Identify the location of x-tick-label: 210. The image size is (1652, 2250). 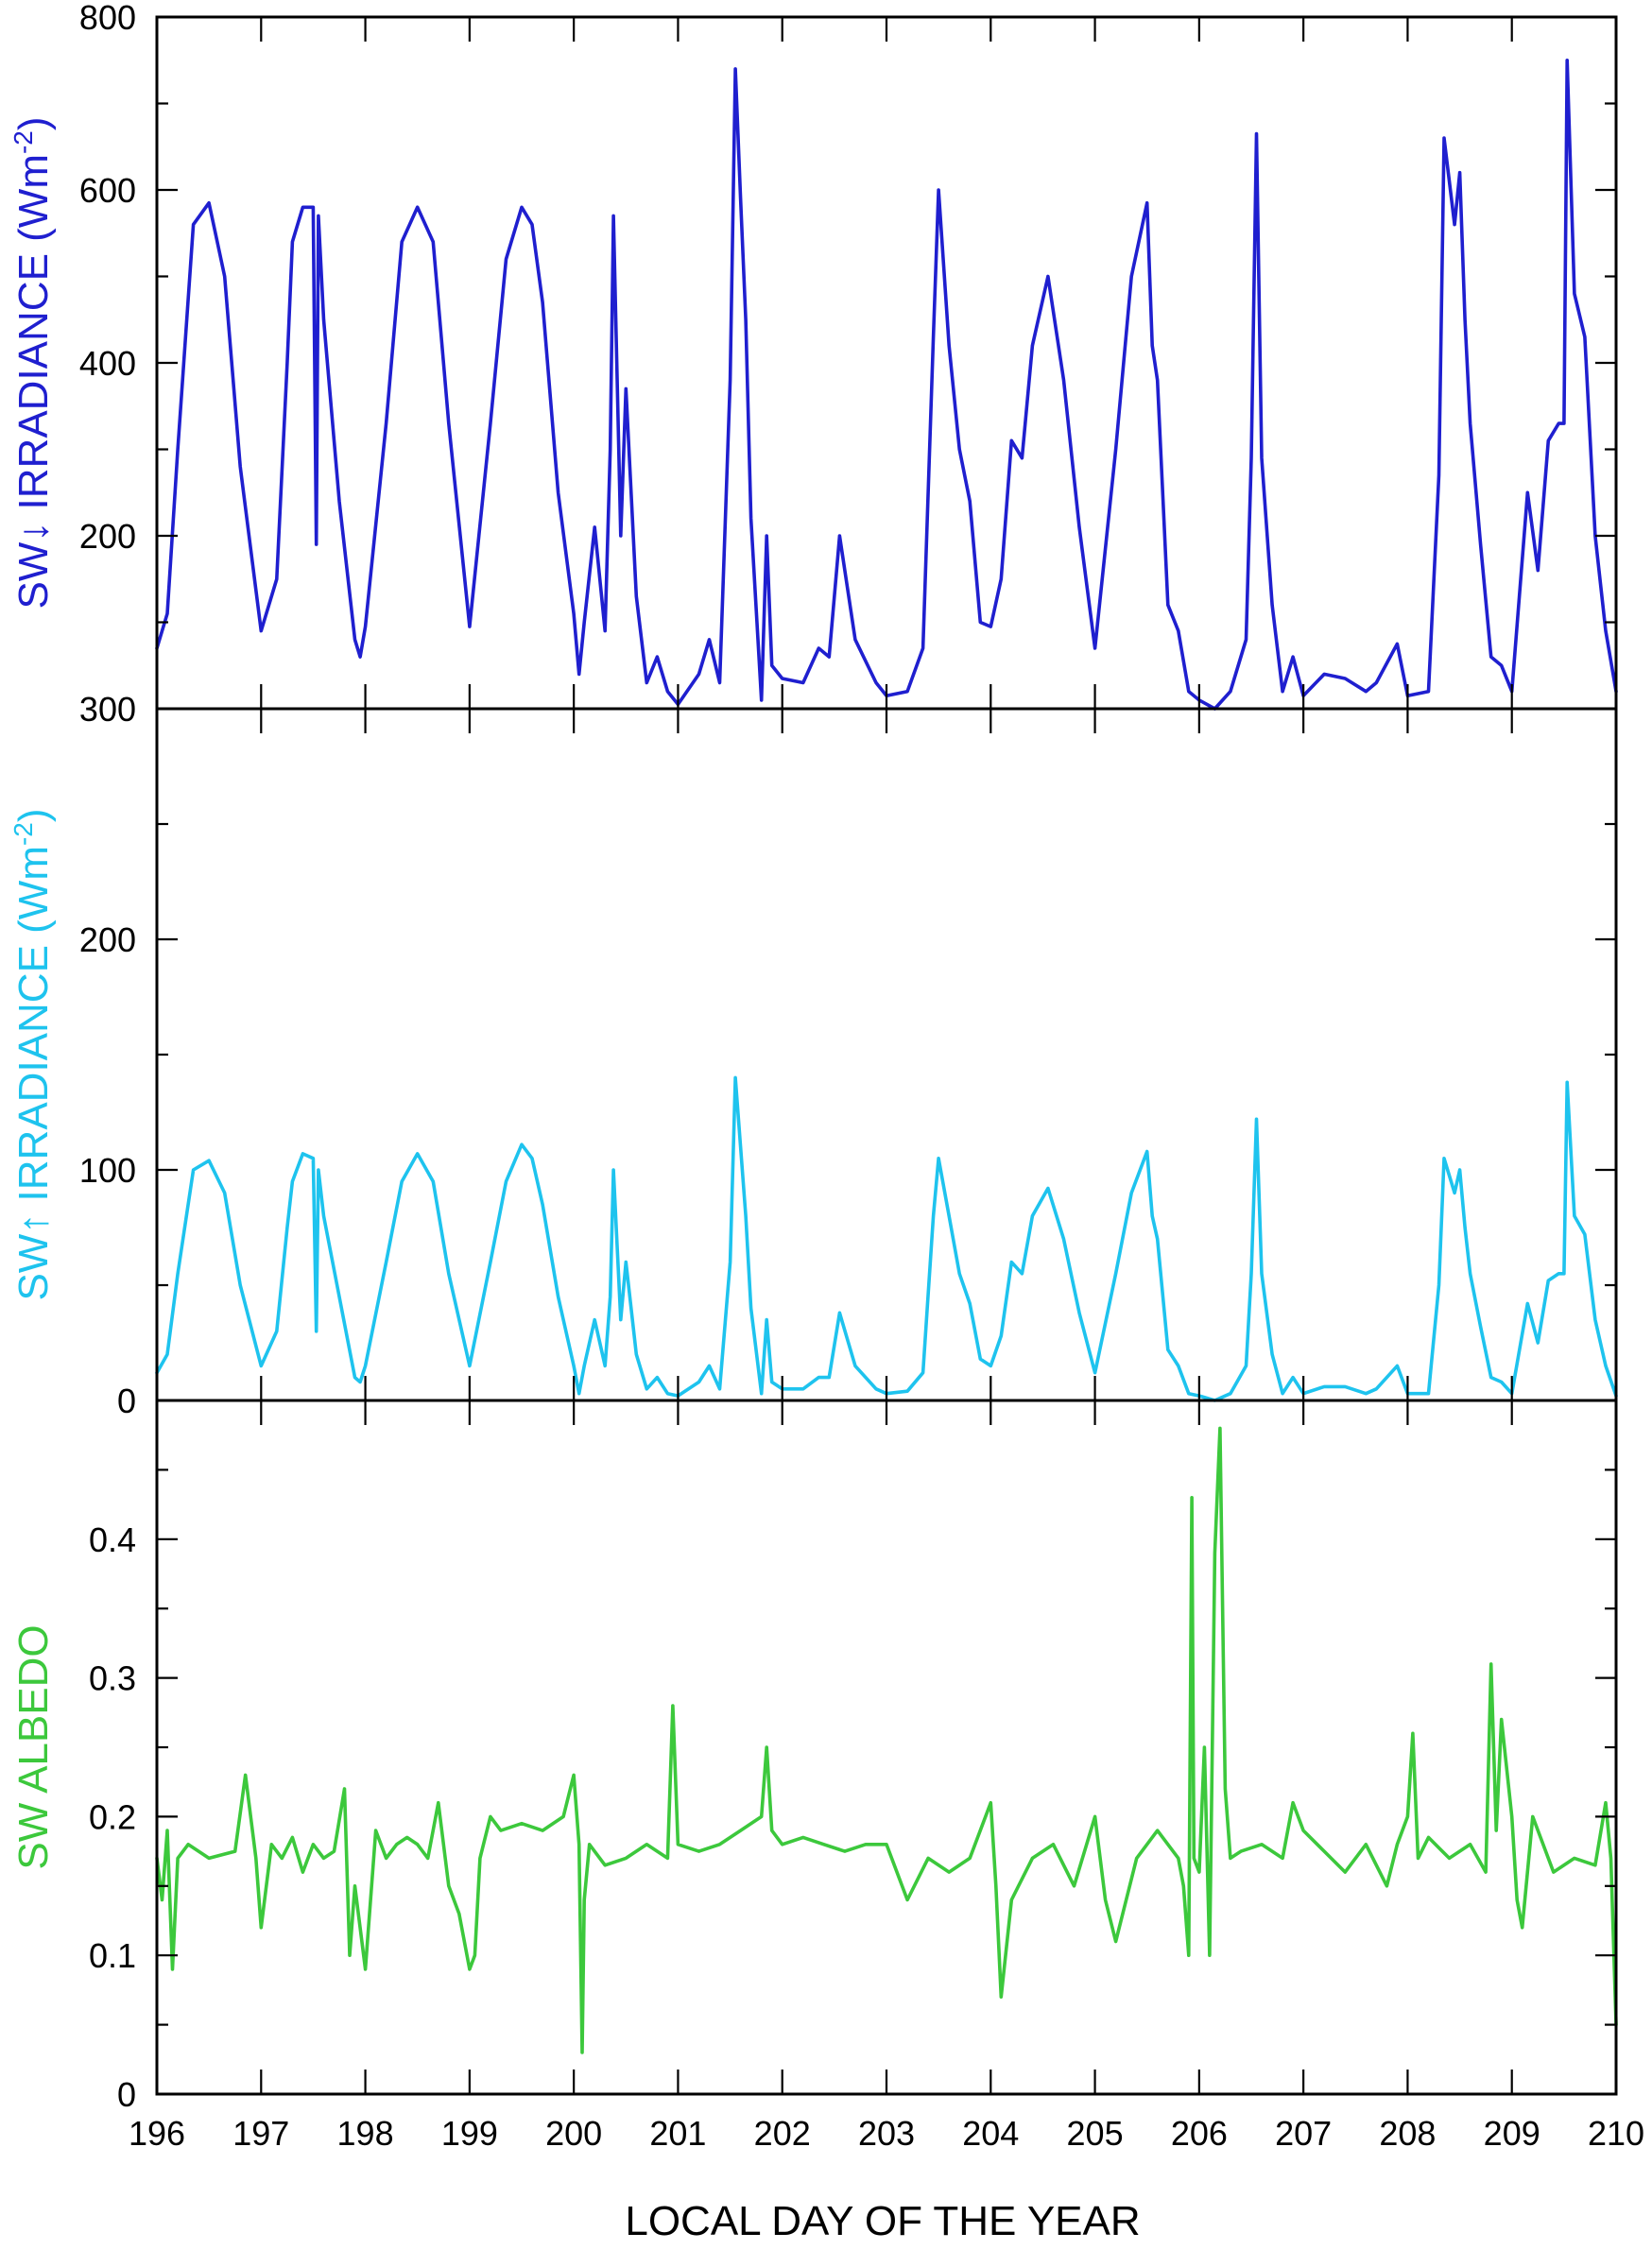
(1616, 2133).